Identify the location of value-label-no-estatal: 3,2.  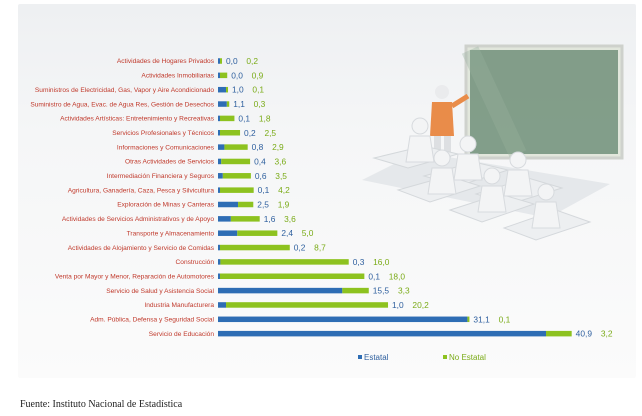
(607, 334).